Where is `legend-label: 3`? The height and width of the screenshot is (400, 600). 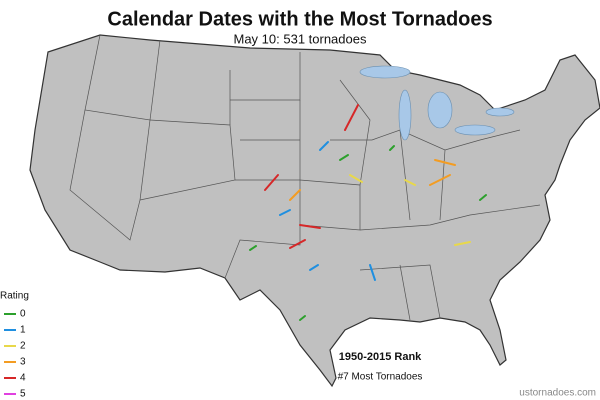 legend-label: 3 is located at coordinates (23, 362).